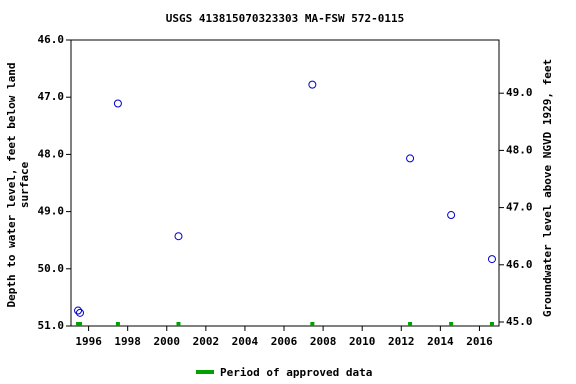  I want to click on y-axis-label: Depth to water level, feet below land, so click(11, 184).